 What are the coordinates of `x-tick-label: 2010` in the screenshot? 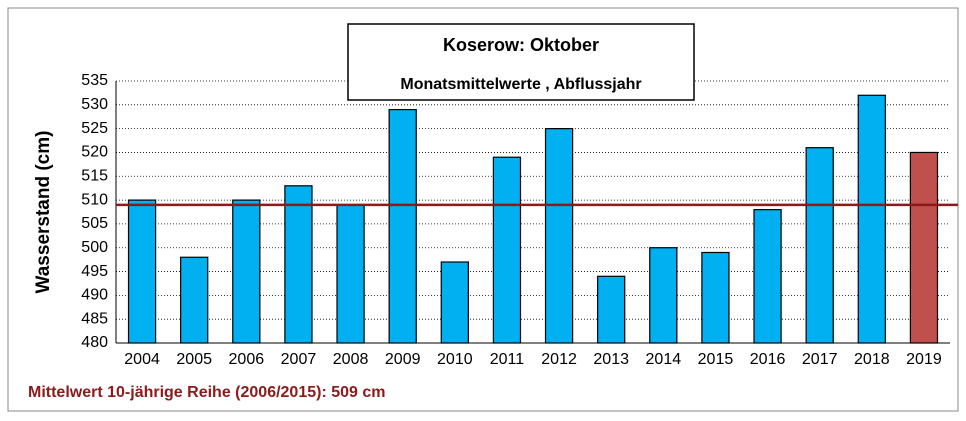 It's located at (455, 359).